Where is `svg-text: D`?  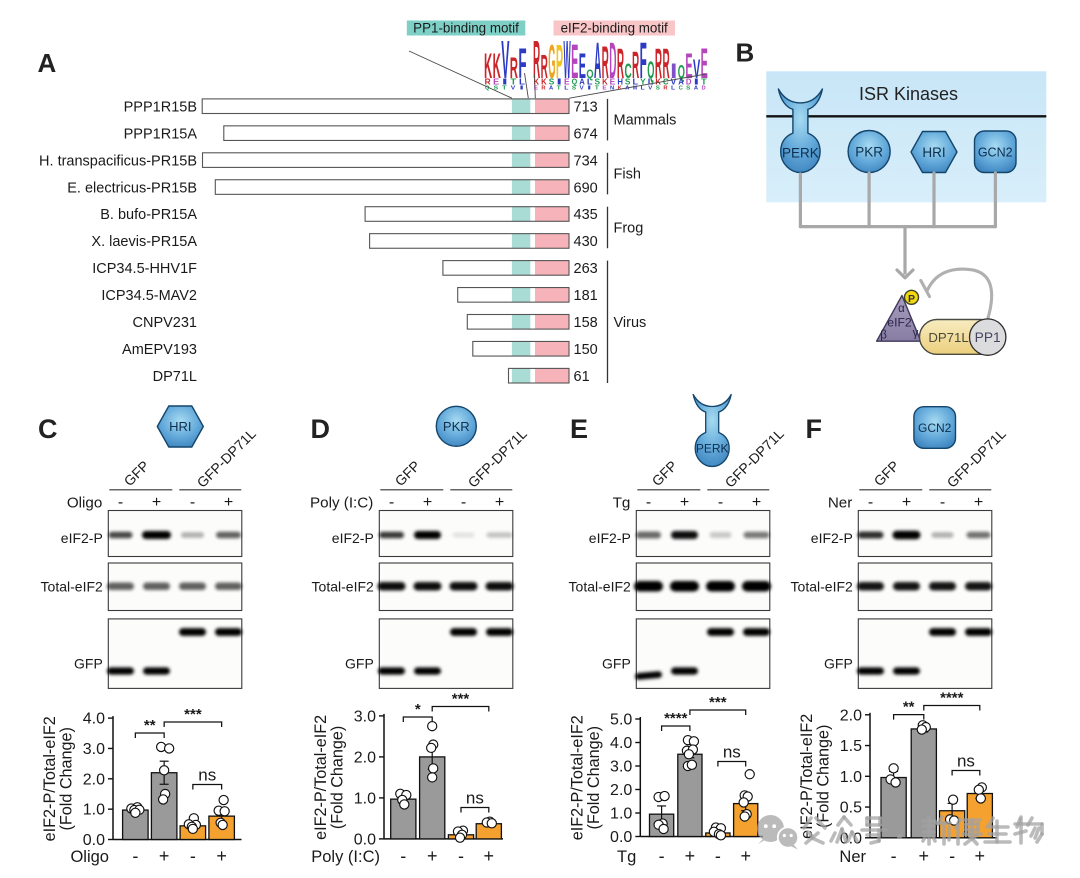
svg-text: D is located at coordinates (321, 429).